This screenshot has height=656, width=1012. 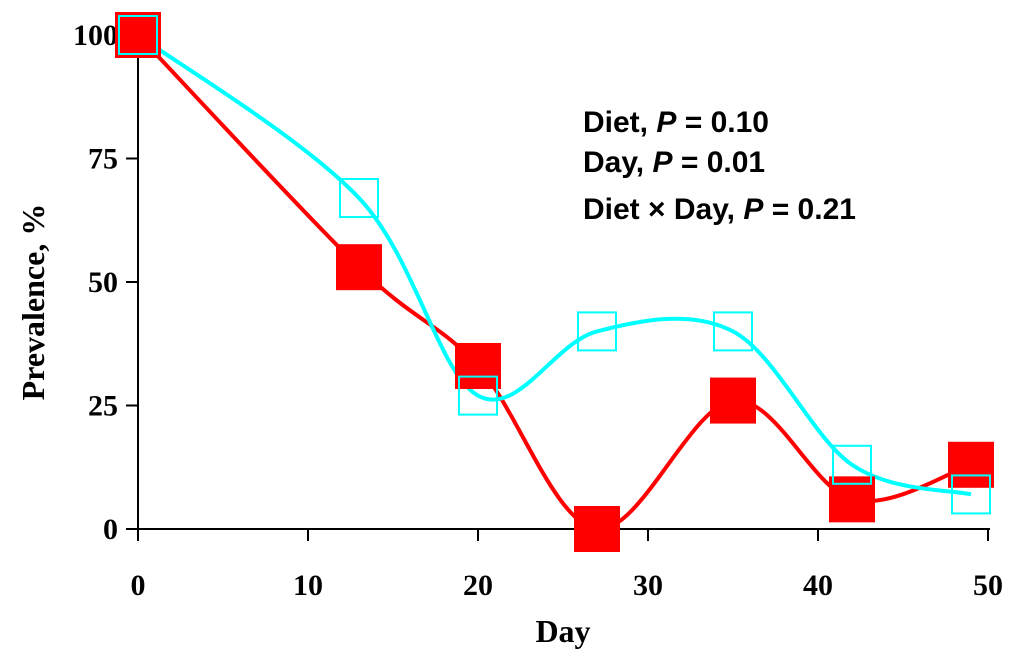 I want to click on x-tick-label: 40, so click(x=818, y=585).